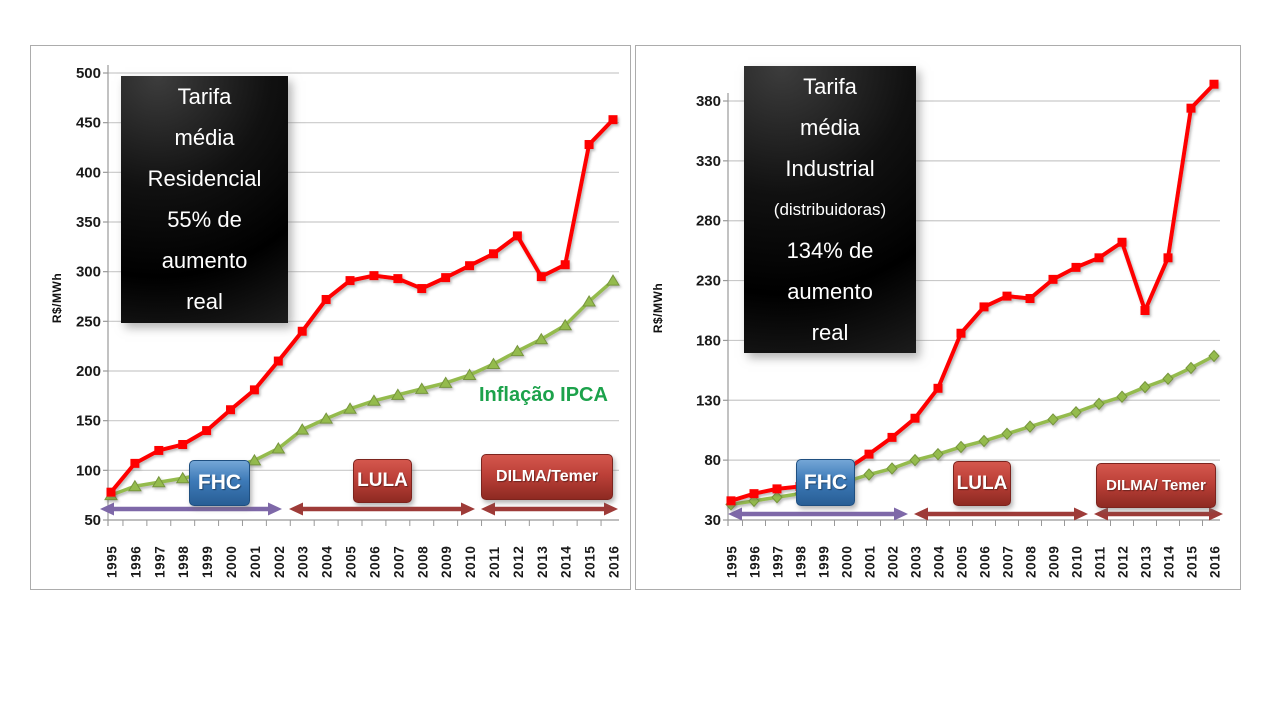 The height and width of the screenshot is (720, 1280). What do you see at coordinates (755, 562) in the screenshot?
I see `year-tick-label: 1996` at bounding box center [755, 562].